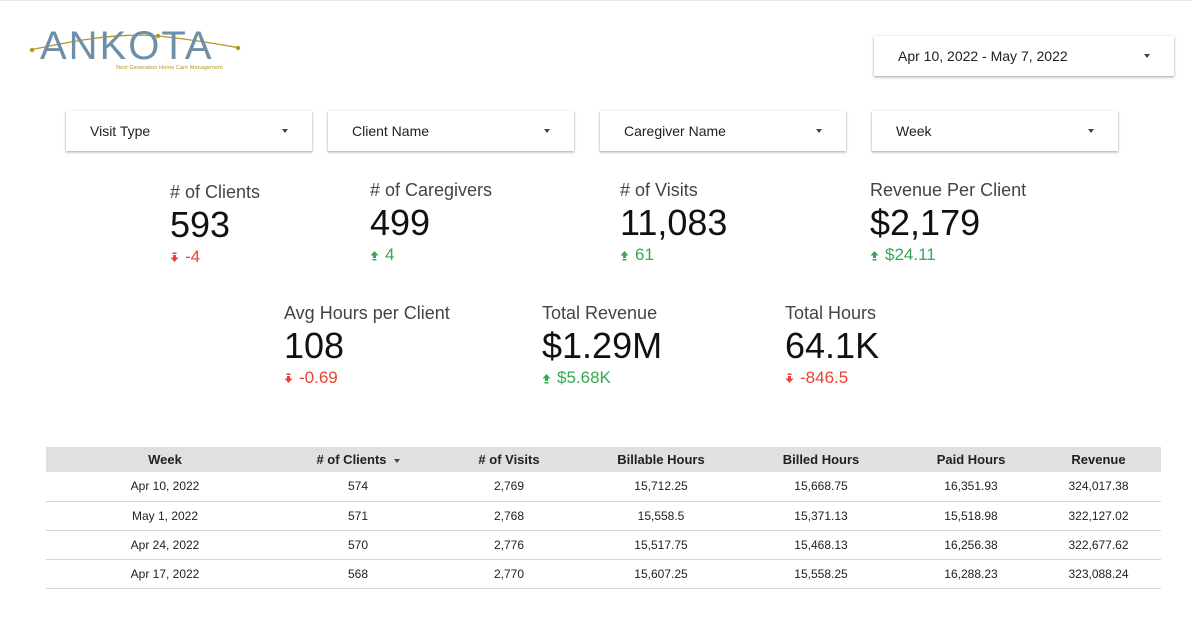 This screenshot has height=617, width=1191. I want to click on table-cell: 2,776, so click(509, 545).